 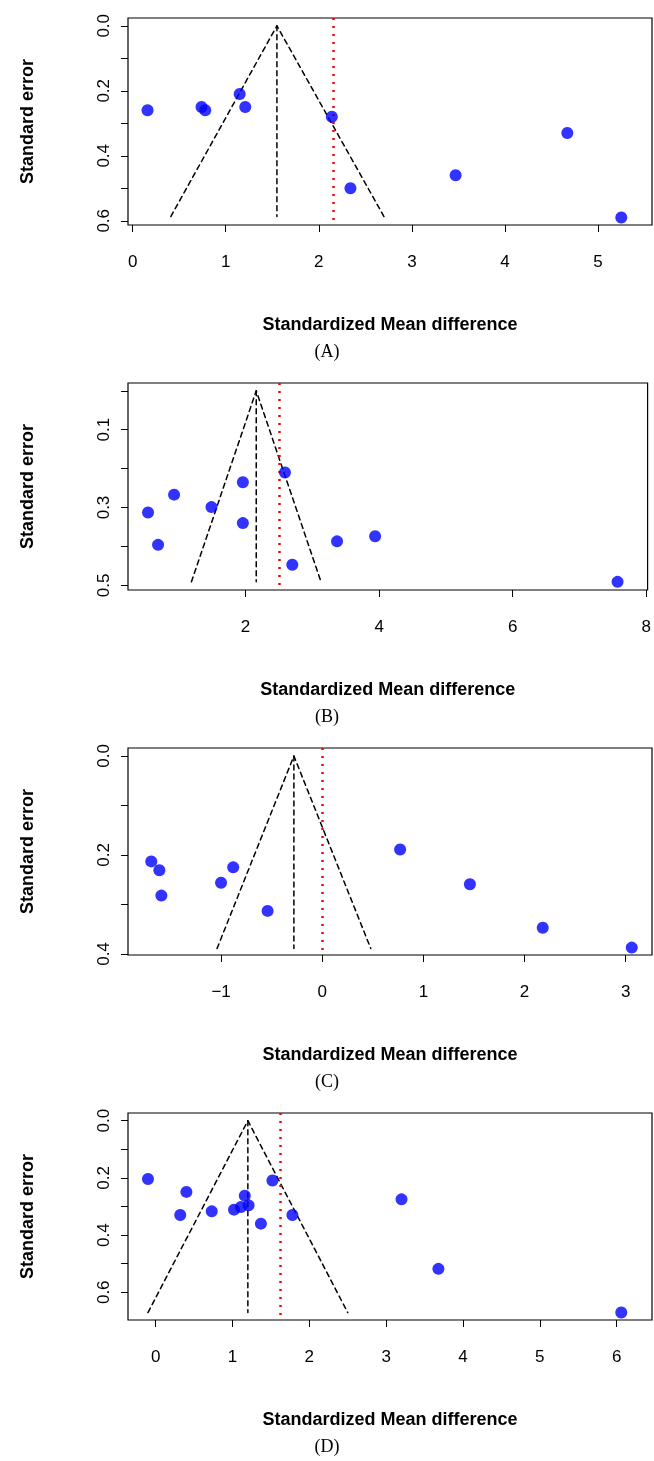 What do you see at coordinates (103, 429) in the screenshot?
I see `y-tick-label: 0.1` at bounding box center [103, 429].